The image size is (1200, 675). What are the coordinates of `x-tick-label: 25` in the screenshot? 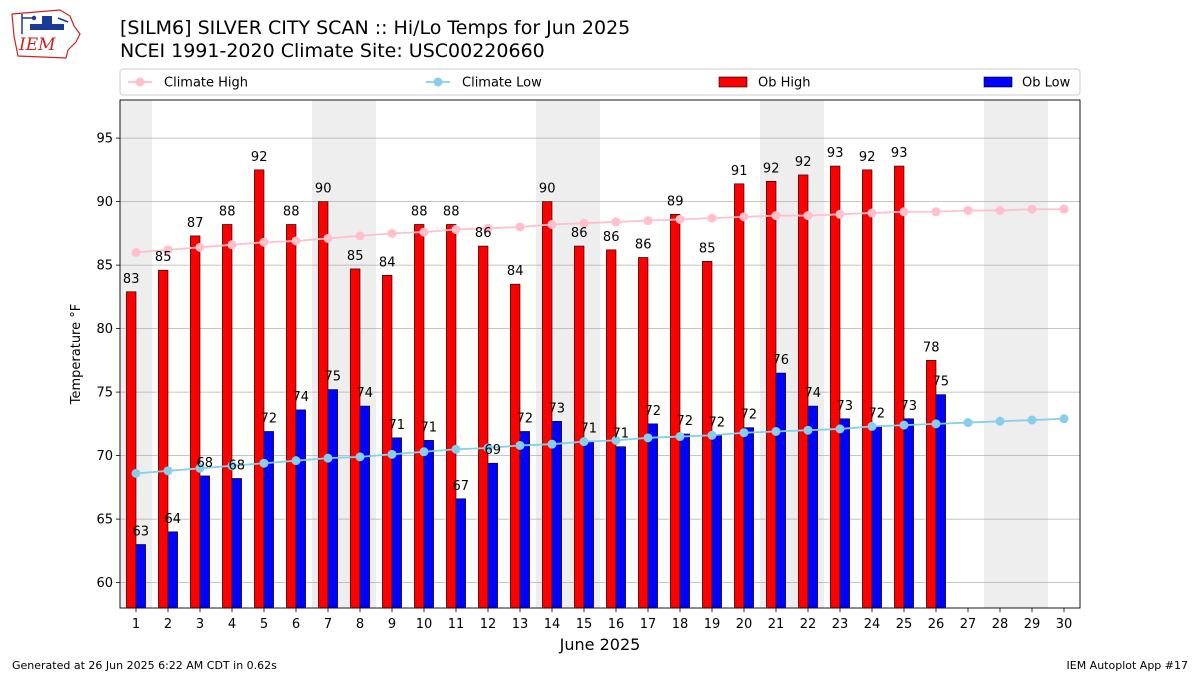 It's located at (904, 624).